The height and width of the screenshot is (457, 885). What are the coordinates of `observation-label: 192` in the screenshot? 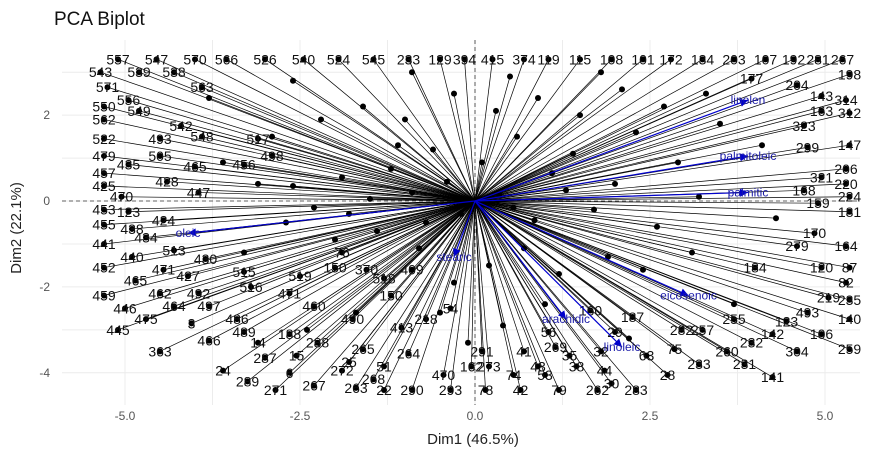 It's located at (794, 59).